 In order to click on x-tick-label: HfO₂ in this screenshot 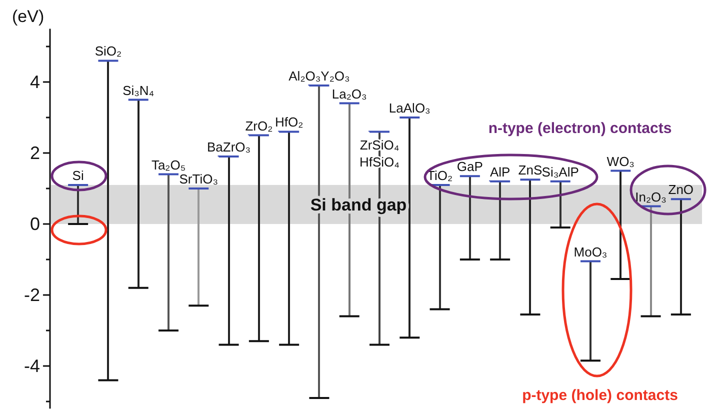, I will do `click(289, 122)`.